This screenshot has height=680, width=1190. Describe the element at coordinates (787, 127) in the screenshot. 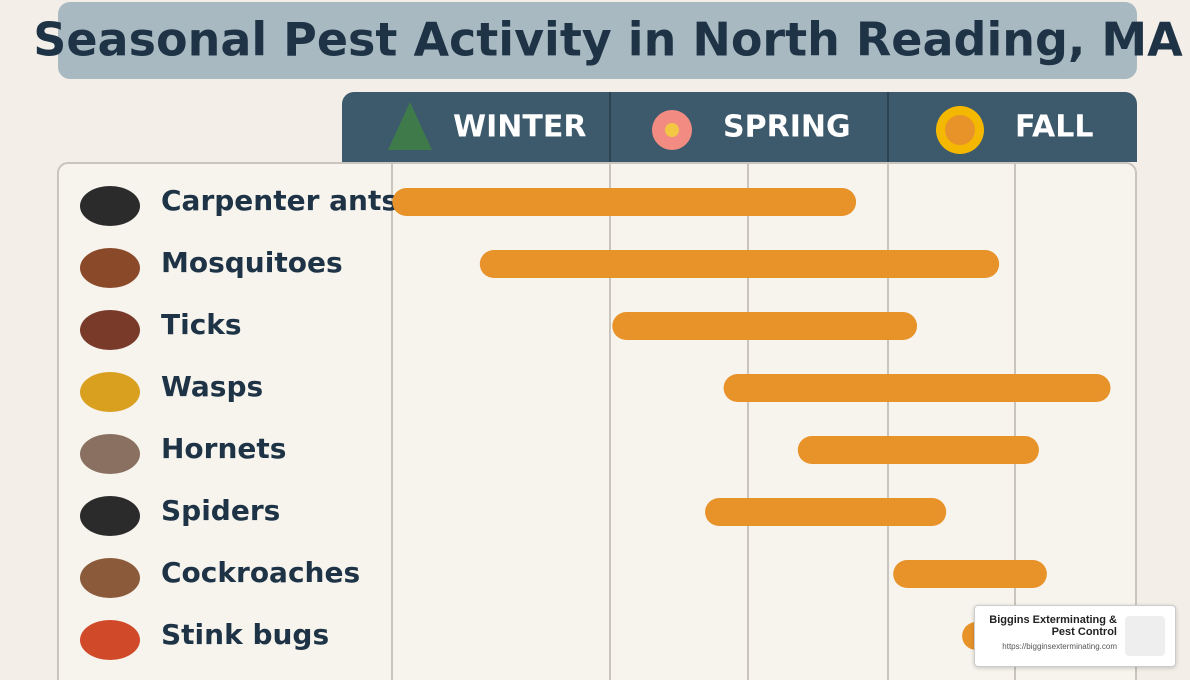

I see `season-label: SPRING` at that location.